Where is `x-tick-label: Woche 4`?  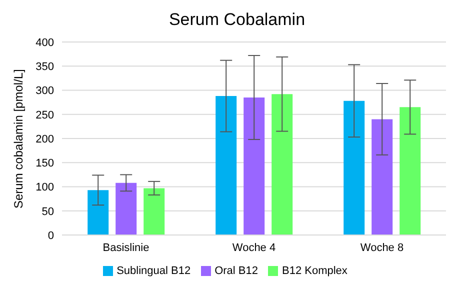 x-tick-label: Woche 4 is located at coordinates (254, 248).